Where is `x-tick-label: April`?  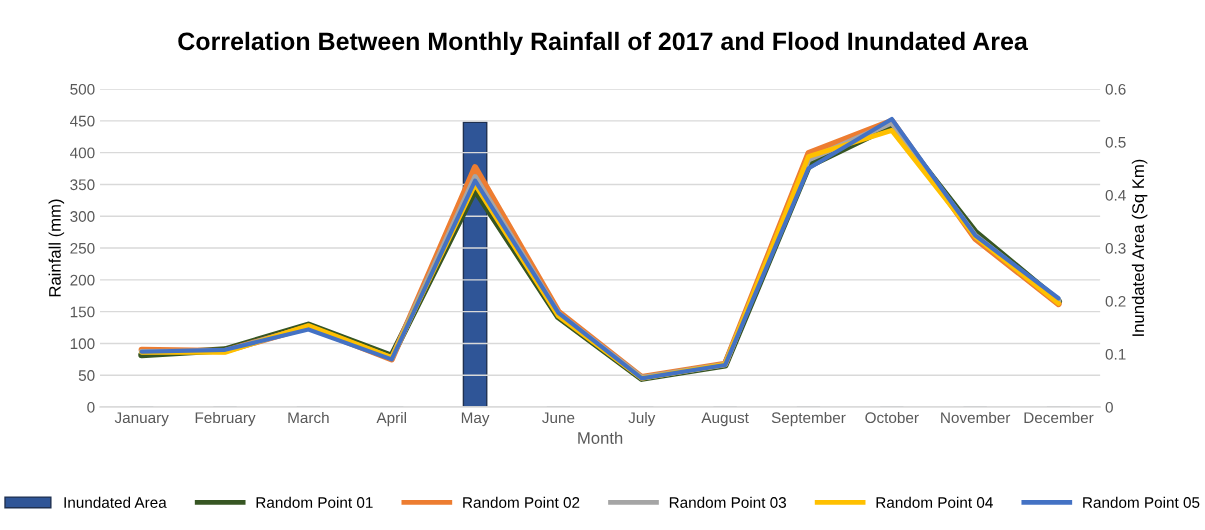
x-tick-label: April is located at coordinates (391, 419).